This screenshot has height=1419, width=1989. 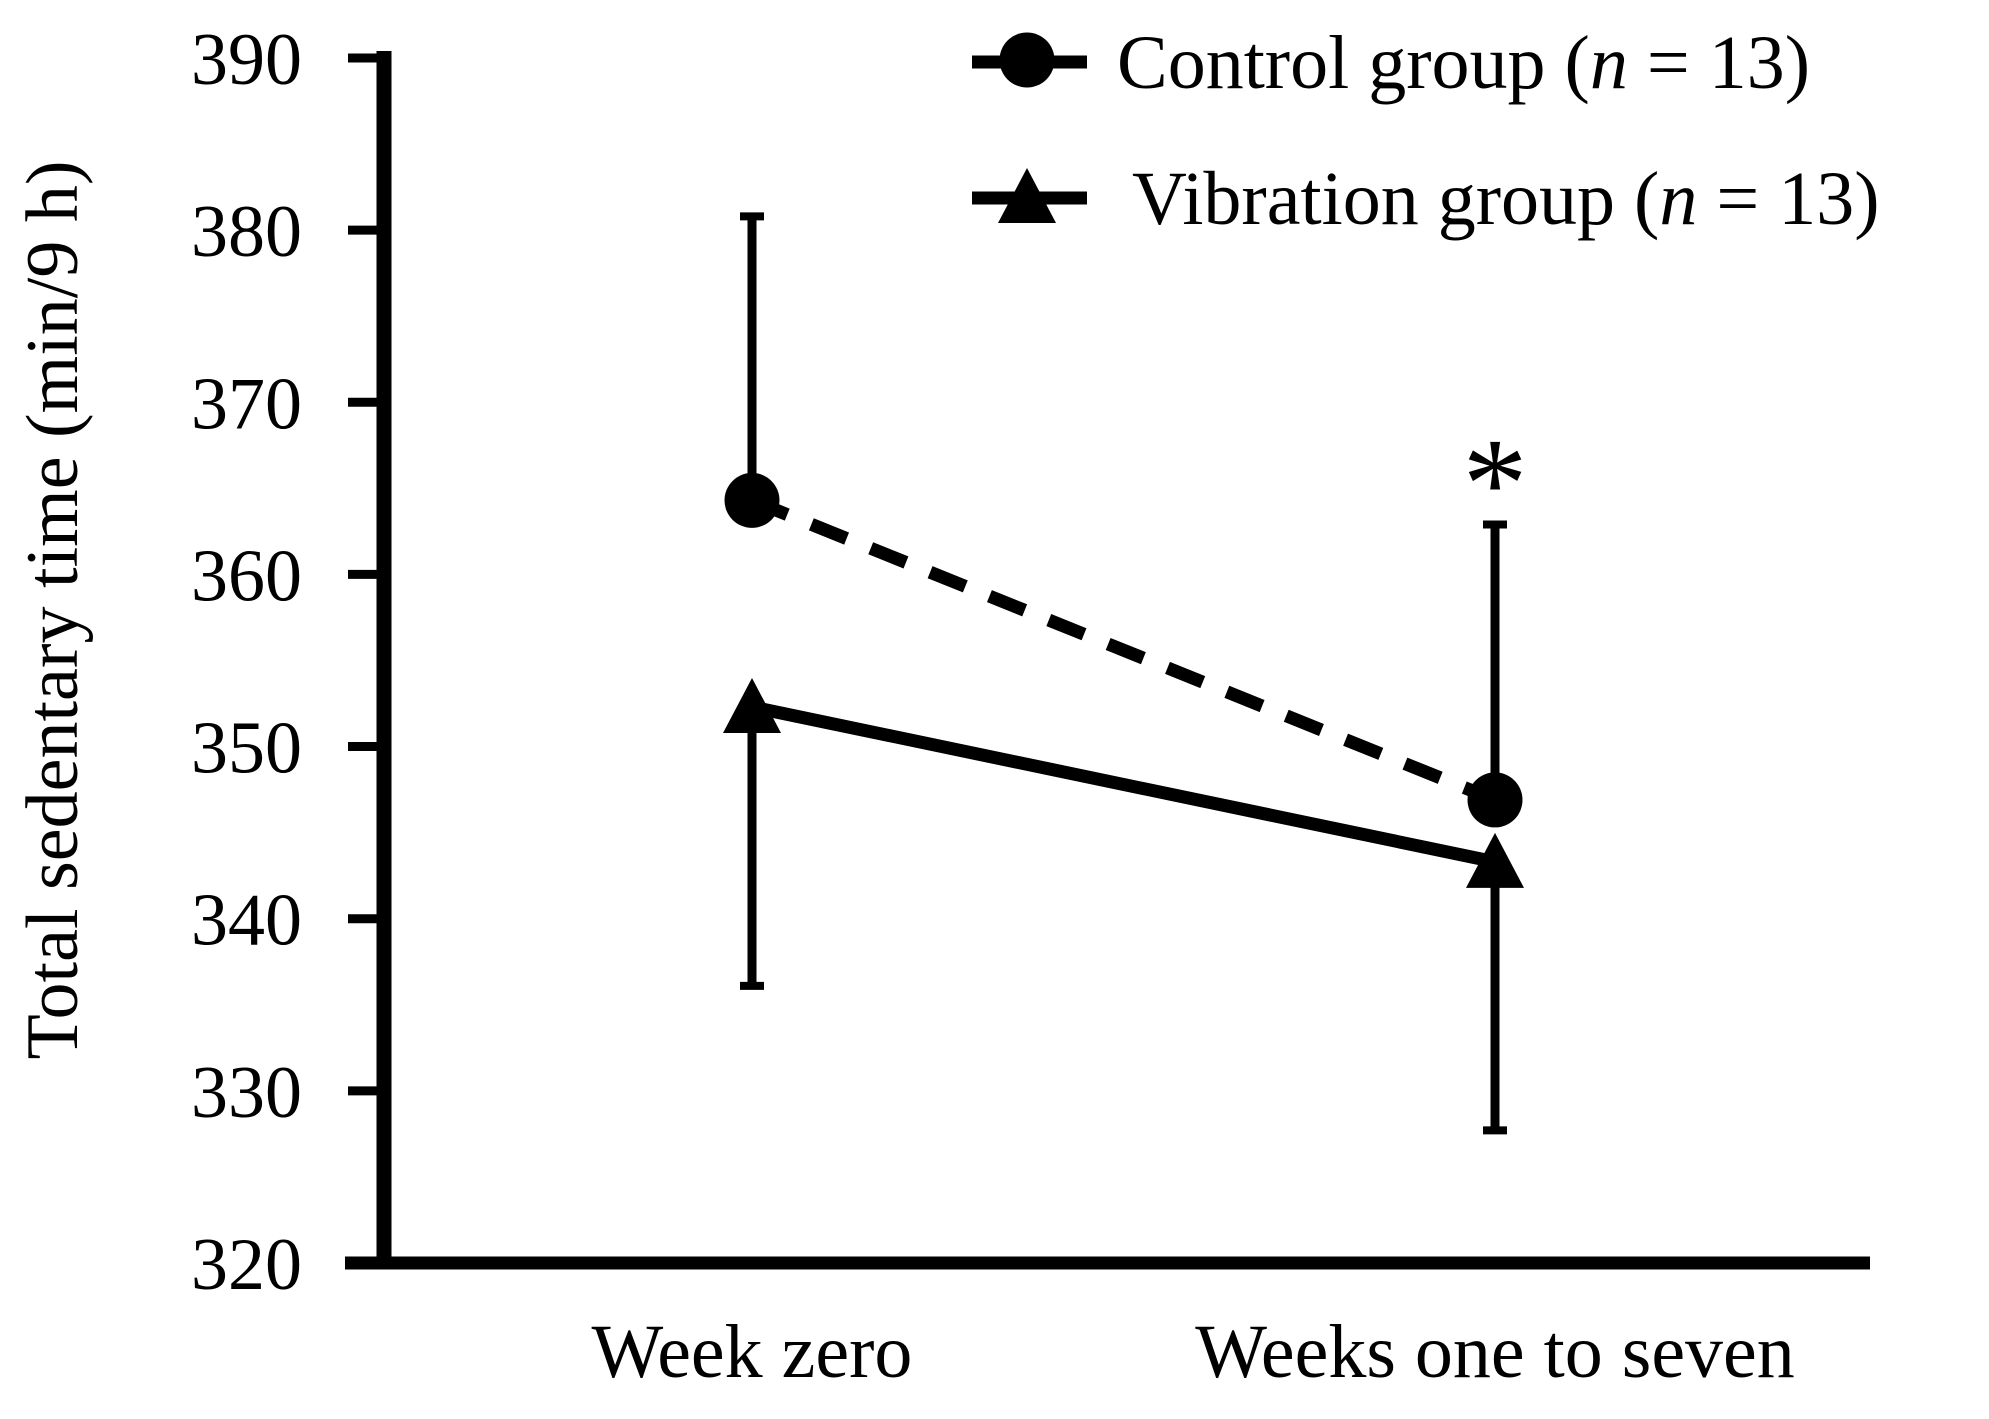 What do you see at coordinates (1123, 650) in the screenshot?
I see `series-line-control` at bounding box center [1123, 650].